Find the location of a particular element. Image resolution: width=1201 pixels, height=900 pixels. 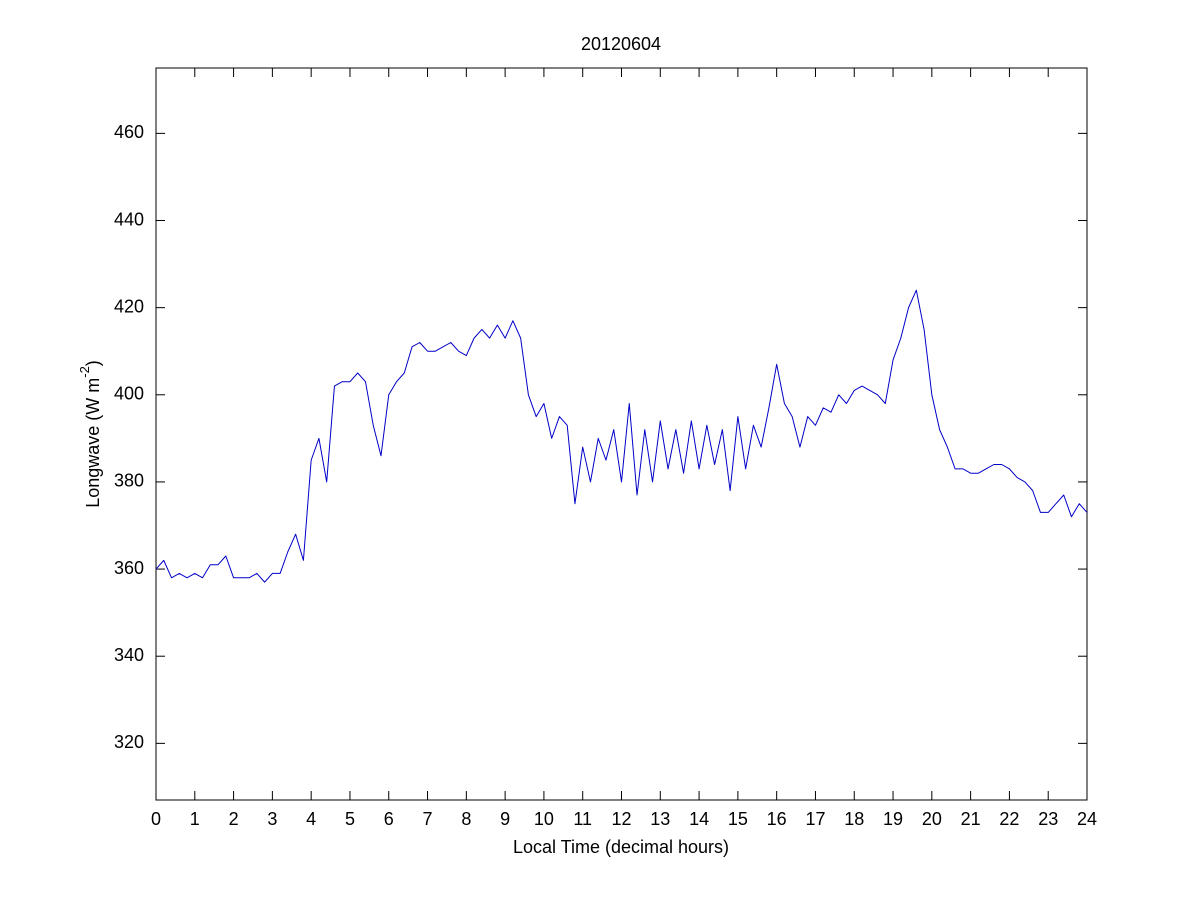

x-tick-label: 12 is located at coordinates (621, 819).